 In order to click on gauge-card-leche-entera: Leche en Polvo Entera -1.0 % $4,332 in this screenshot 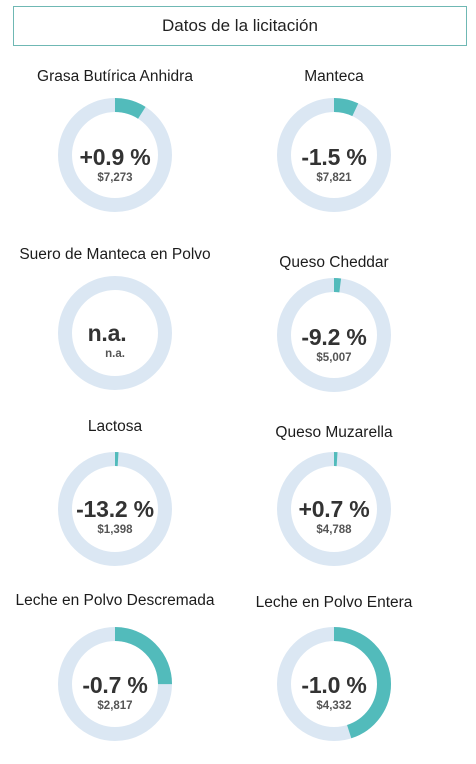, I will do `click(334, 679)`.